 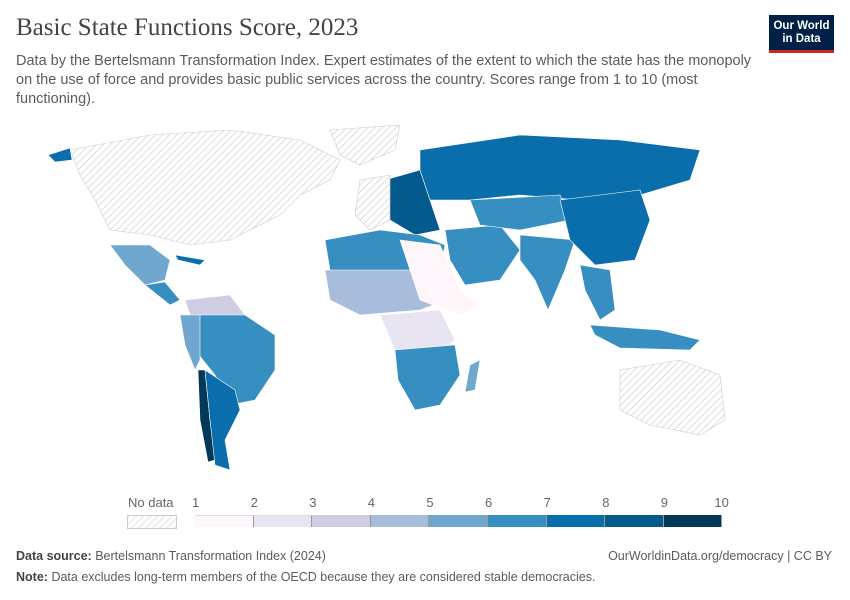 What do you see at coordinates (606, 502) in the screenshot?
I see `legend-tick-label: 8` at bounding box center [606, 502].